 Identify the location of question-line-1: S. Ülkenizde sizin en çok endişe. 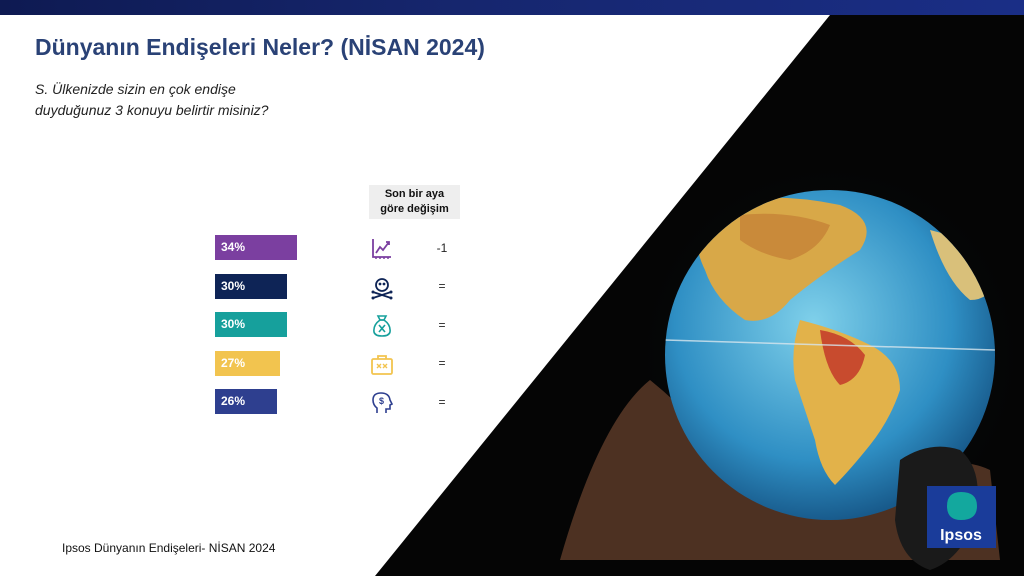
(135, 89).